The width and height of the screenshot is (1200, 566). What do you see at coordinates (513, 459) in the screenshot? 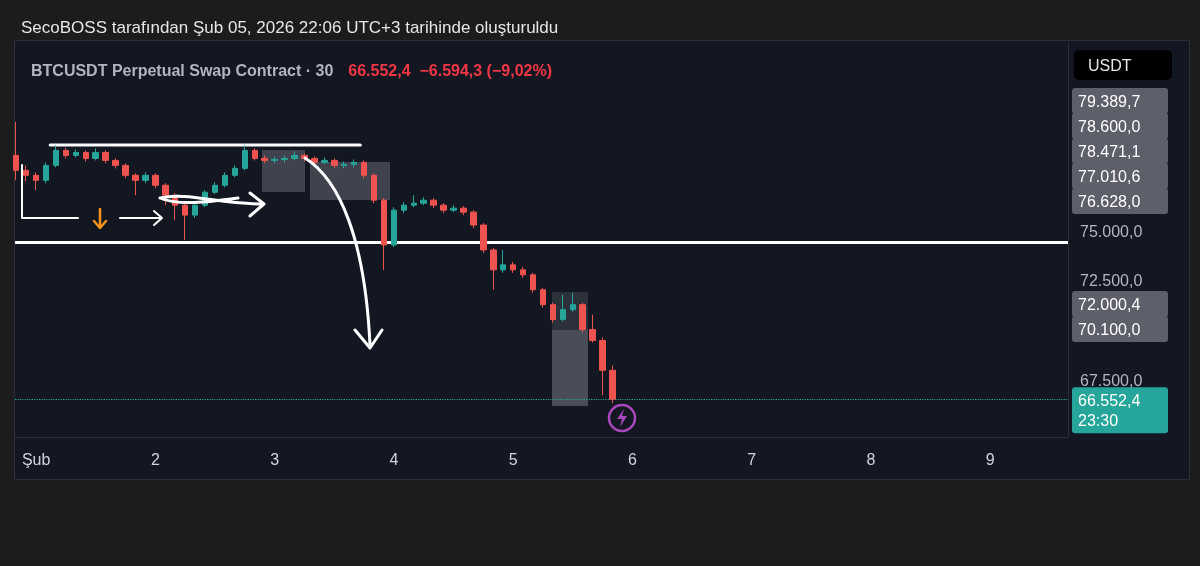
I see `x-tick-label: 5` at bounding box center [513, 459].